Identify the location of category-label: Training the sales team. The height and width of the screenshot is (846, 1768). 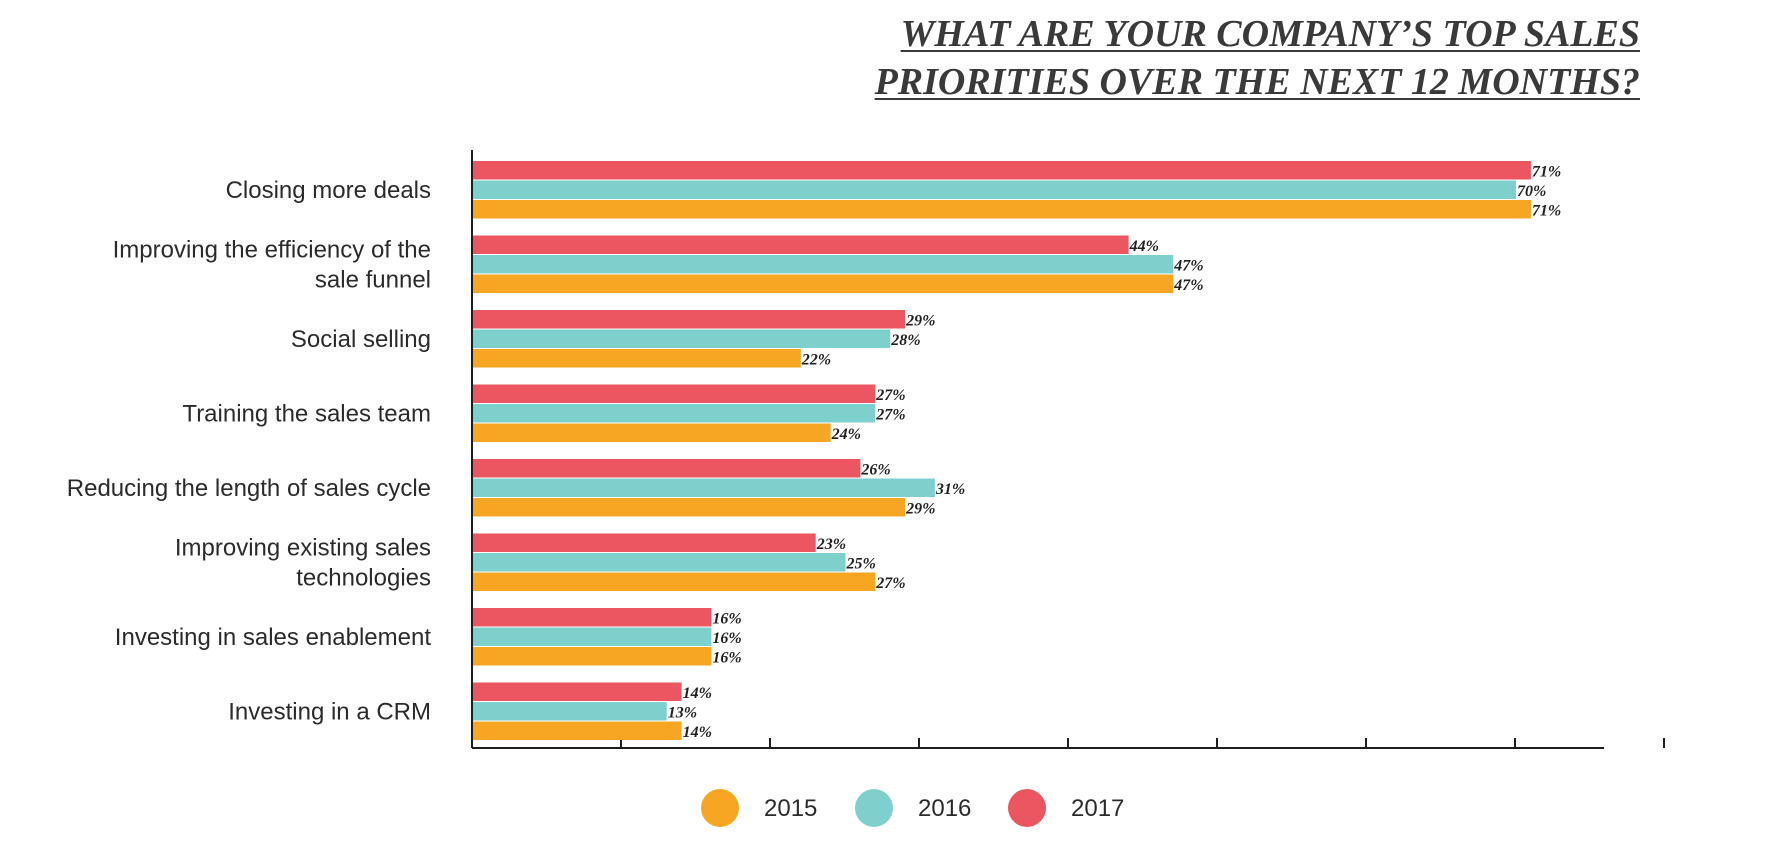
(306, 413).